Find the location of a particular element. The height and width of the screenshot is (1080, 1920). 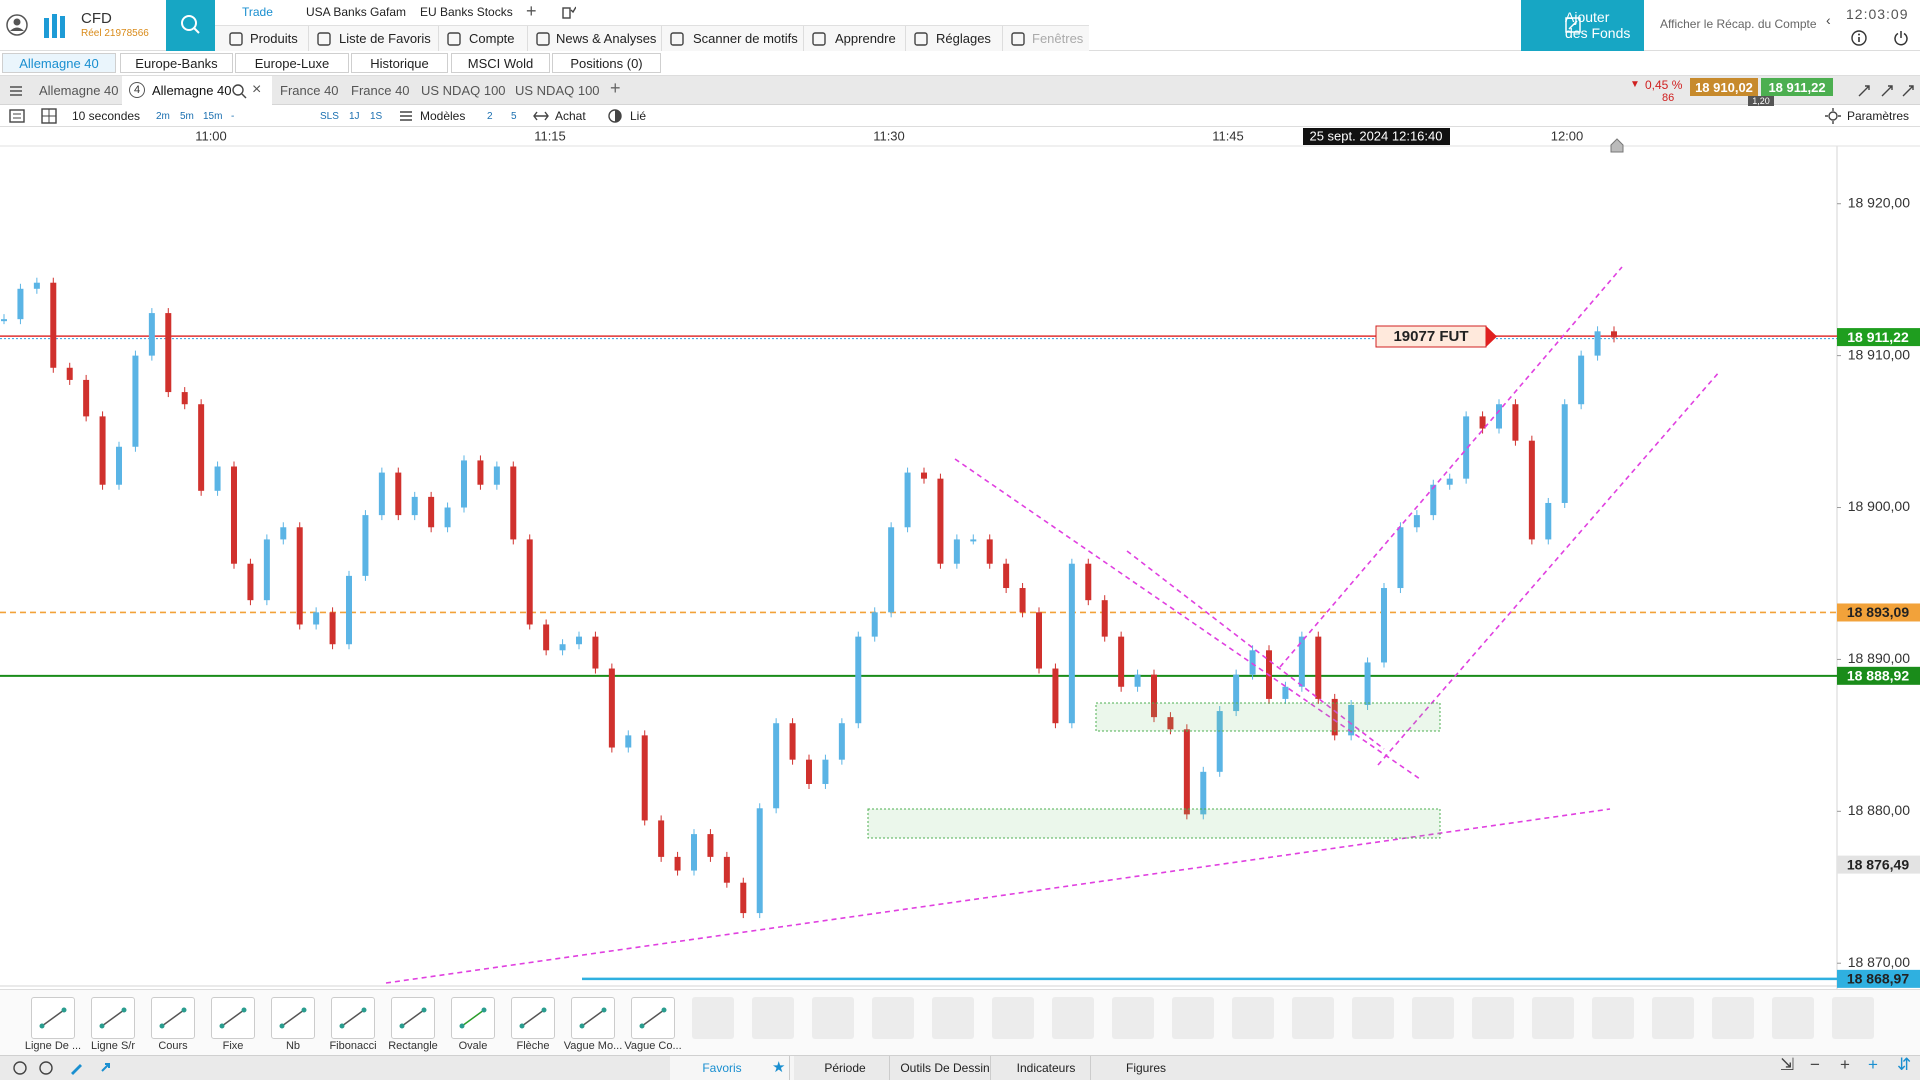

linked: Lié is located at coordinates (638, 116).